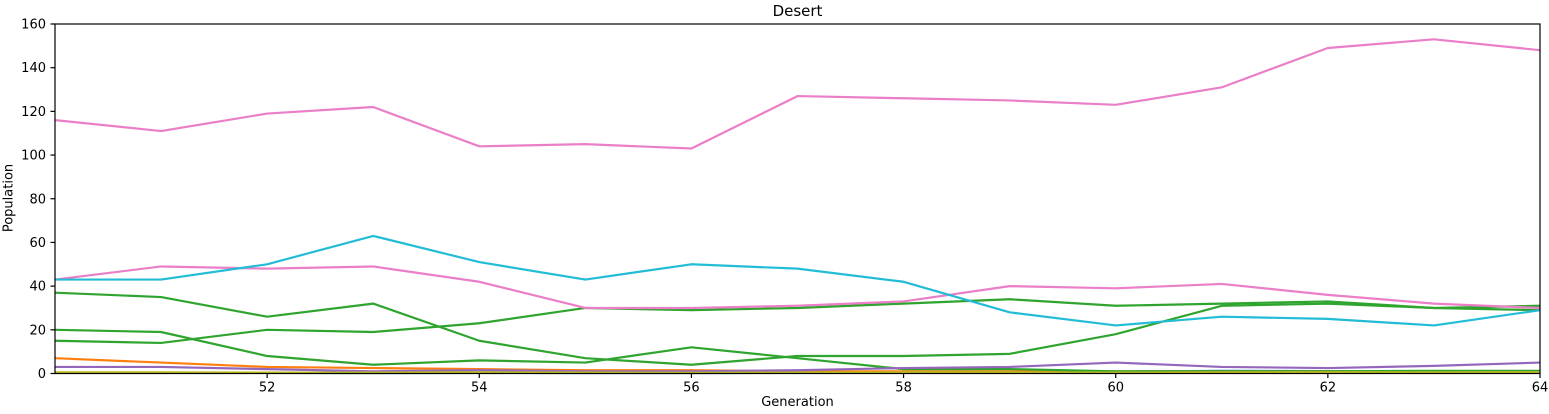 The height and width of the screenshot is (414, 1549). Describe the element at coordinates (37, 287) in the screenshot. I see `y-tick-label-40: 40` at that location.